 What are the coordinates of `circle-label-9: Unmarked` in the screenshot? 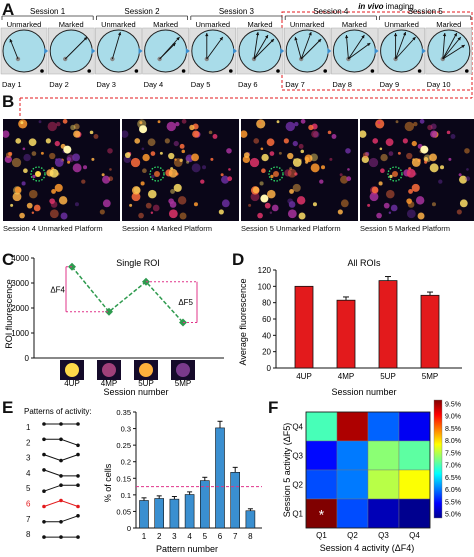 It's located at (401, 24).